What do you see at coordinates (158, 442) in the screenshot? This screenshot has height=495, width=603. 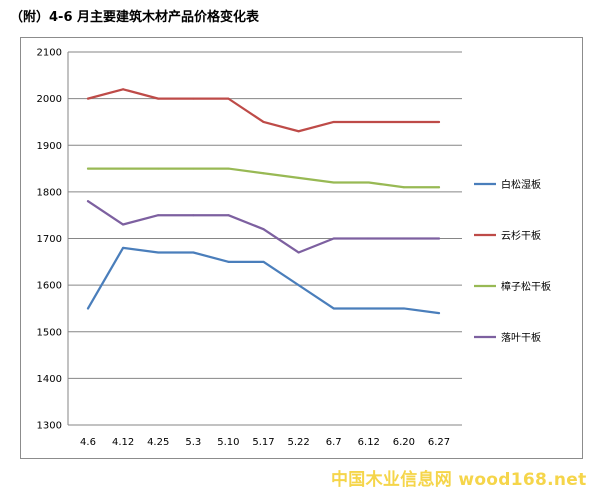 I see `x-tick-label: 4.25` at bounding box center [158, 442].